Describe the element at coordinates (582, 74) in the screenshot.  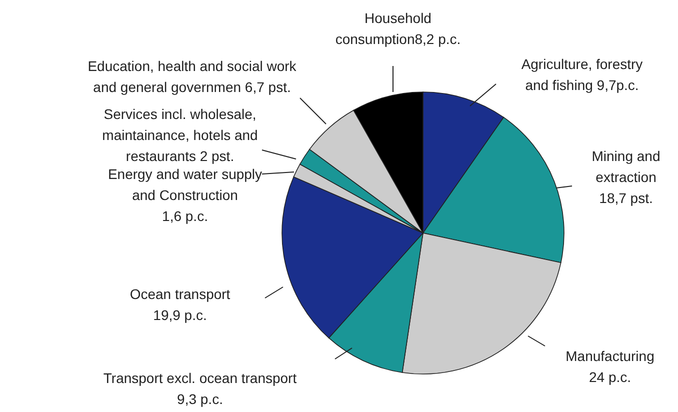
I see `slice-label: Agriculture, forestry and fishing 9,7p.c.` at that location.